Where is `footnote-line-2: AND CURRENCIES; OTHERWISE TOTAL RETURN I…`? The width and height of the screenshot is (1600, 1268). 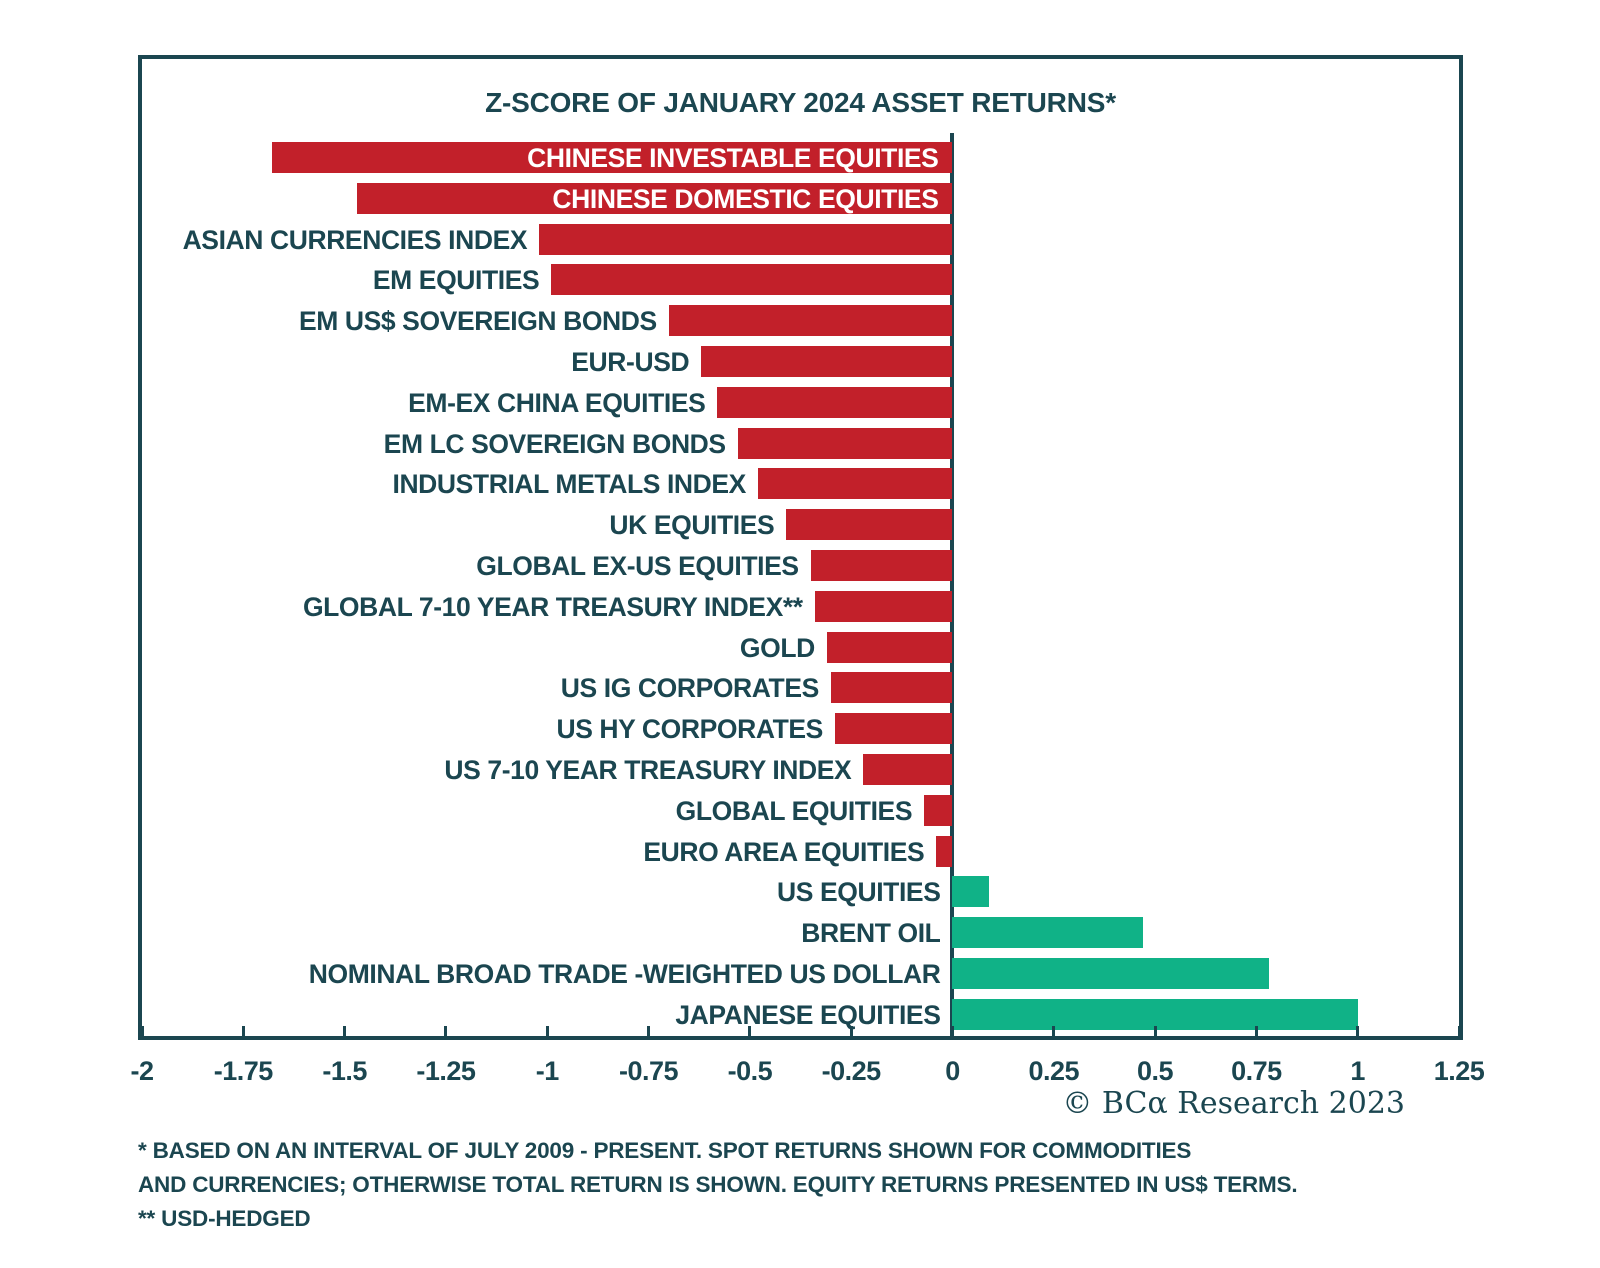
footnote-line-2: AND CURRENCIES; OTHERWISE TOTAL RETURN I… is located at coordinates (718, 1184).